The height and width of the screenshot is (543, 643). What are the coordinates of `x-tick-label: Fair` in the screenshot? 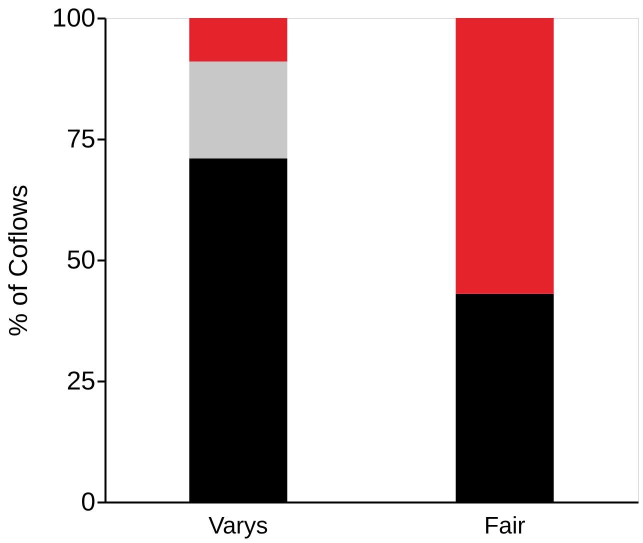 It's located at (505, 526).